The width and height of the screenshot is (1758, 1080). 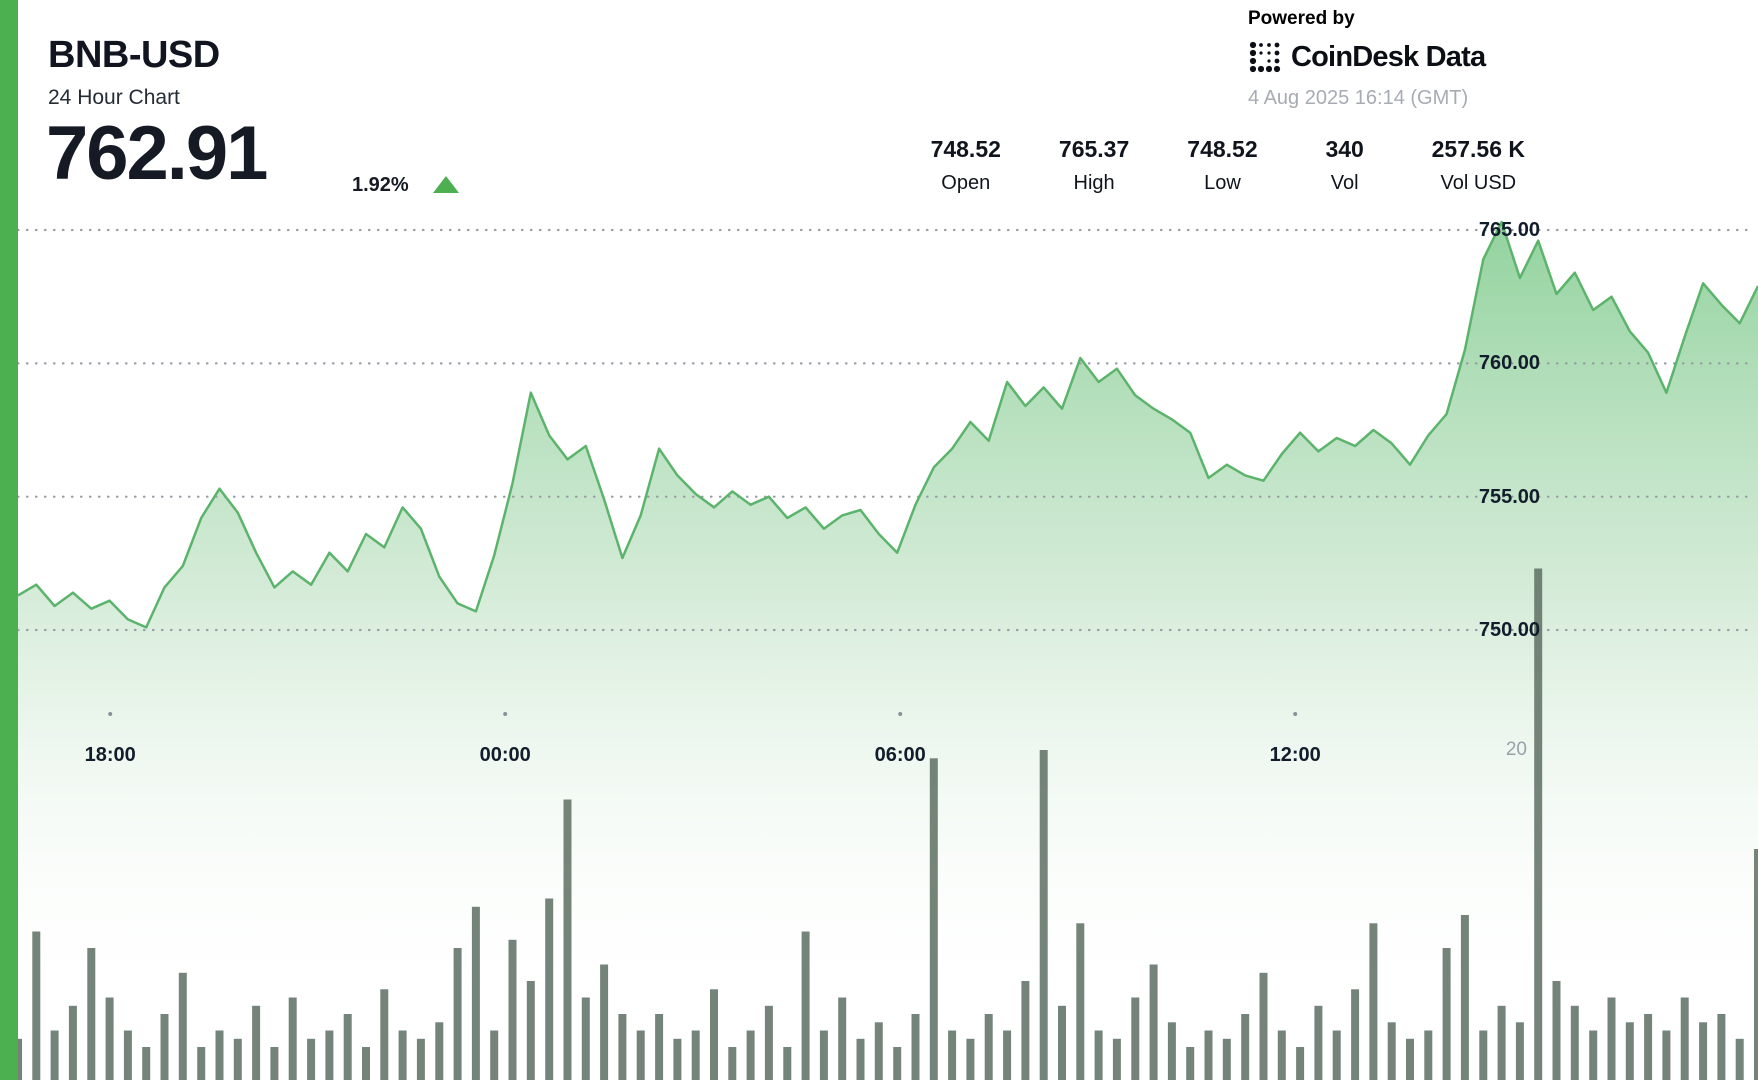 What do you see at coordinates (446, 184) in the screenshot?
I see `up-arrow-icon` at bounding box center [446, 184].